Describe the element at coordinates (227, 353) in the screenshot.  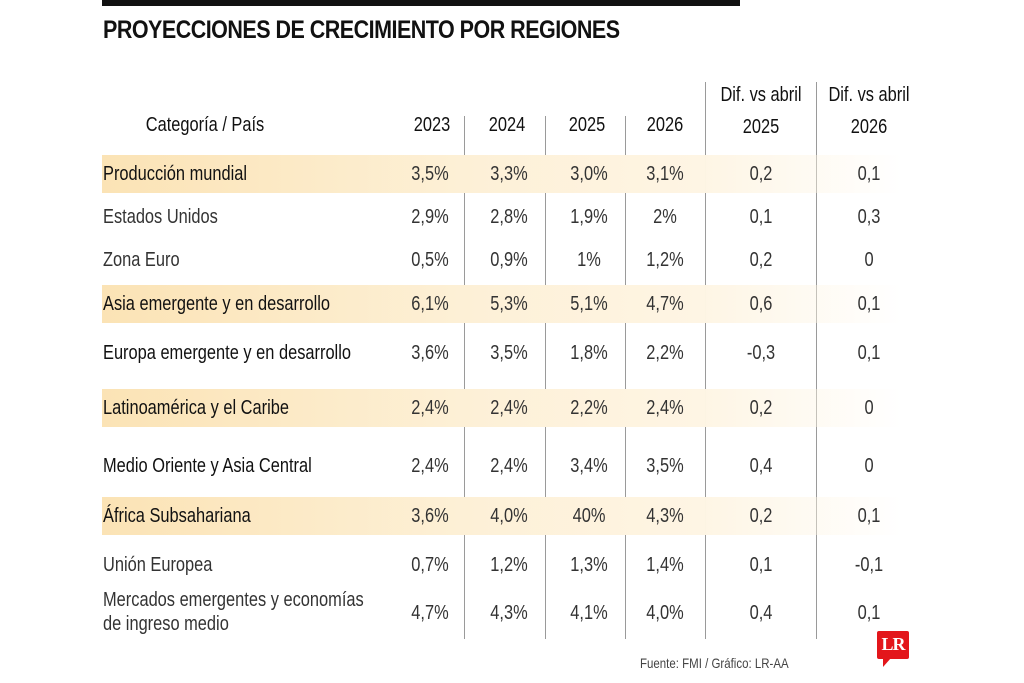
I see `row-label: Europa emergente y en desarrollo` at that location.